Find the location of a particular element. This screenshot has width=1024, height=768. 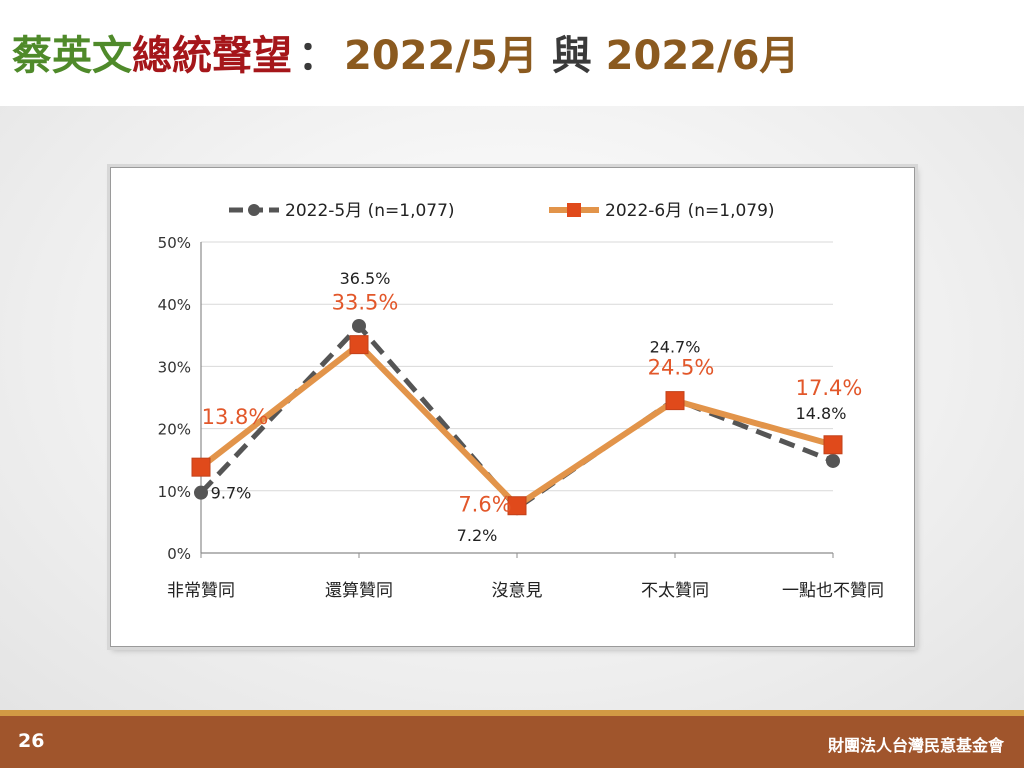

y-tick-label: 40% is located at coordinates (174, 305).